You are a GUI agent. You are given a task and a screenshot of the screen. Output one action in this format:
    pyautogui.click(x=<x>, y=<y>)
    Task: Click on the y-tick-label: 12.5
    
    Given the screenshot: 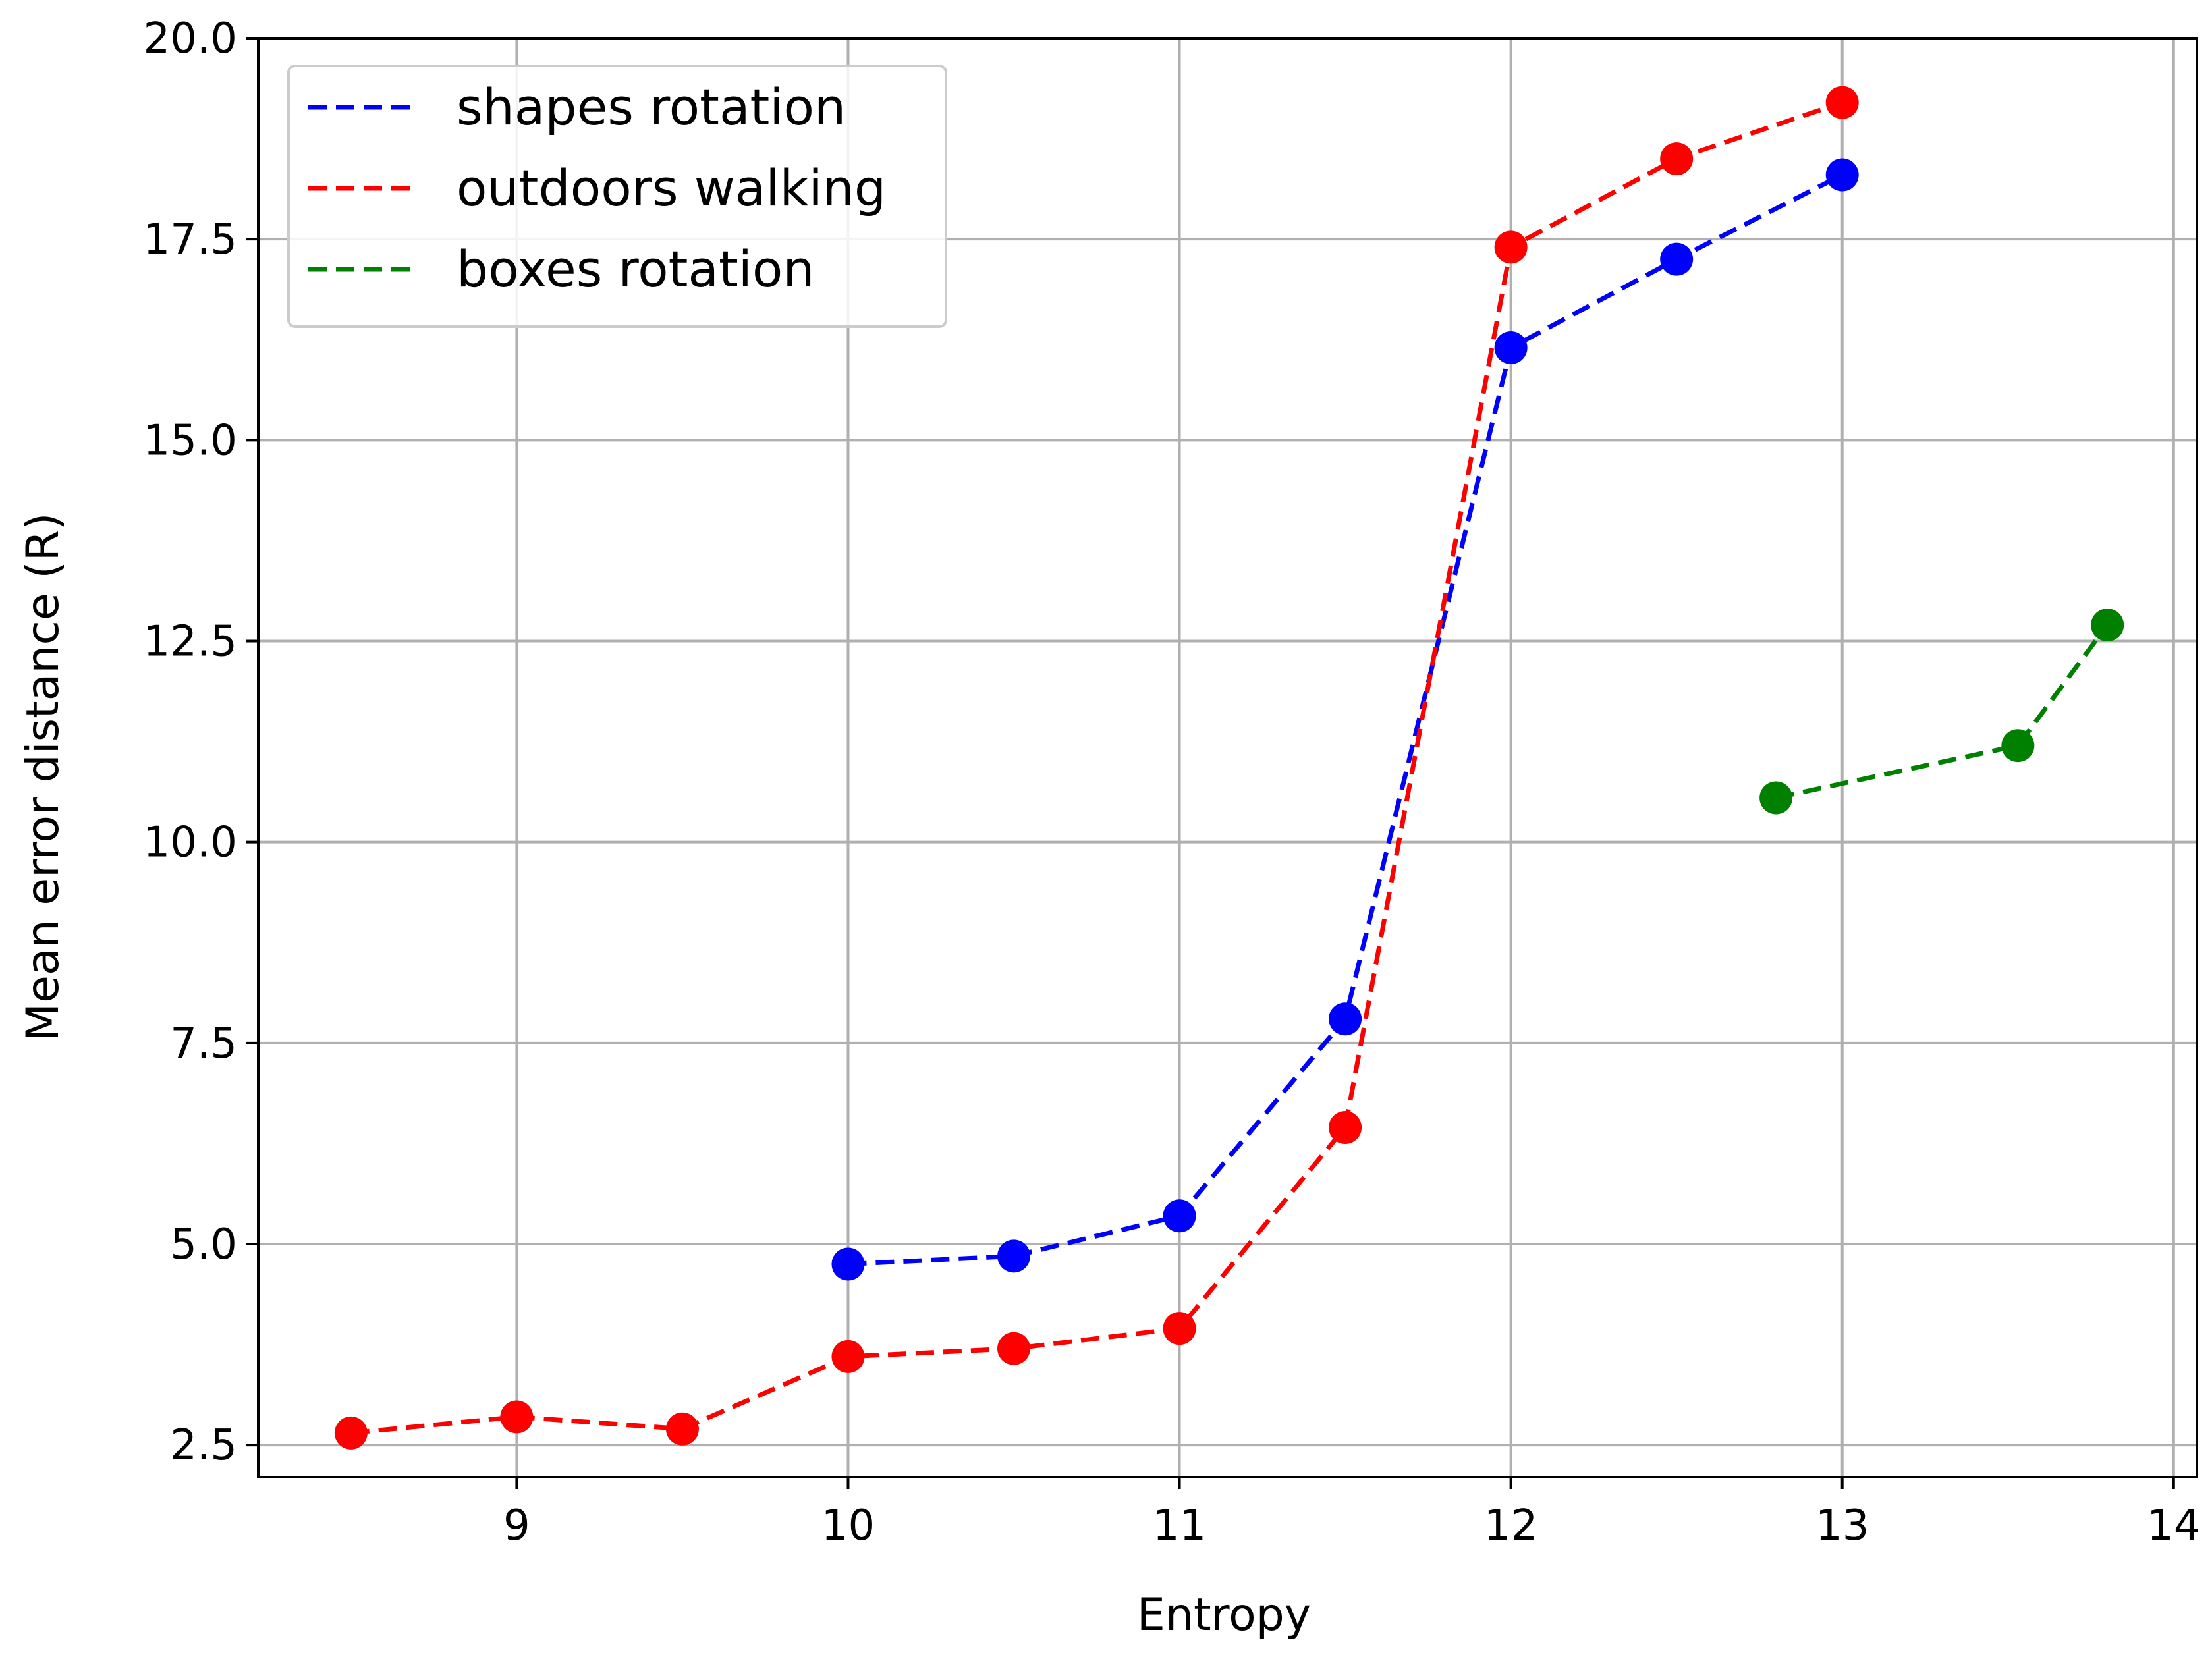 What is the action you would take?
    pyautogui.click(x=191, y=642)
    